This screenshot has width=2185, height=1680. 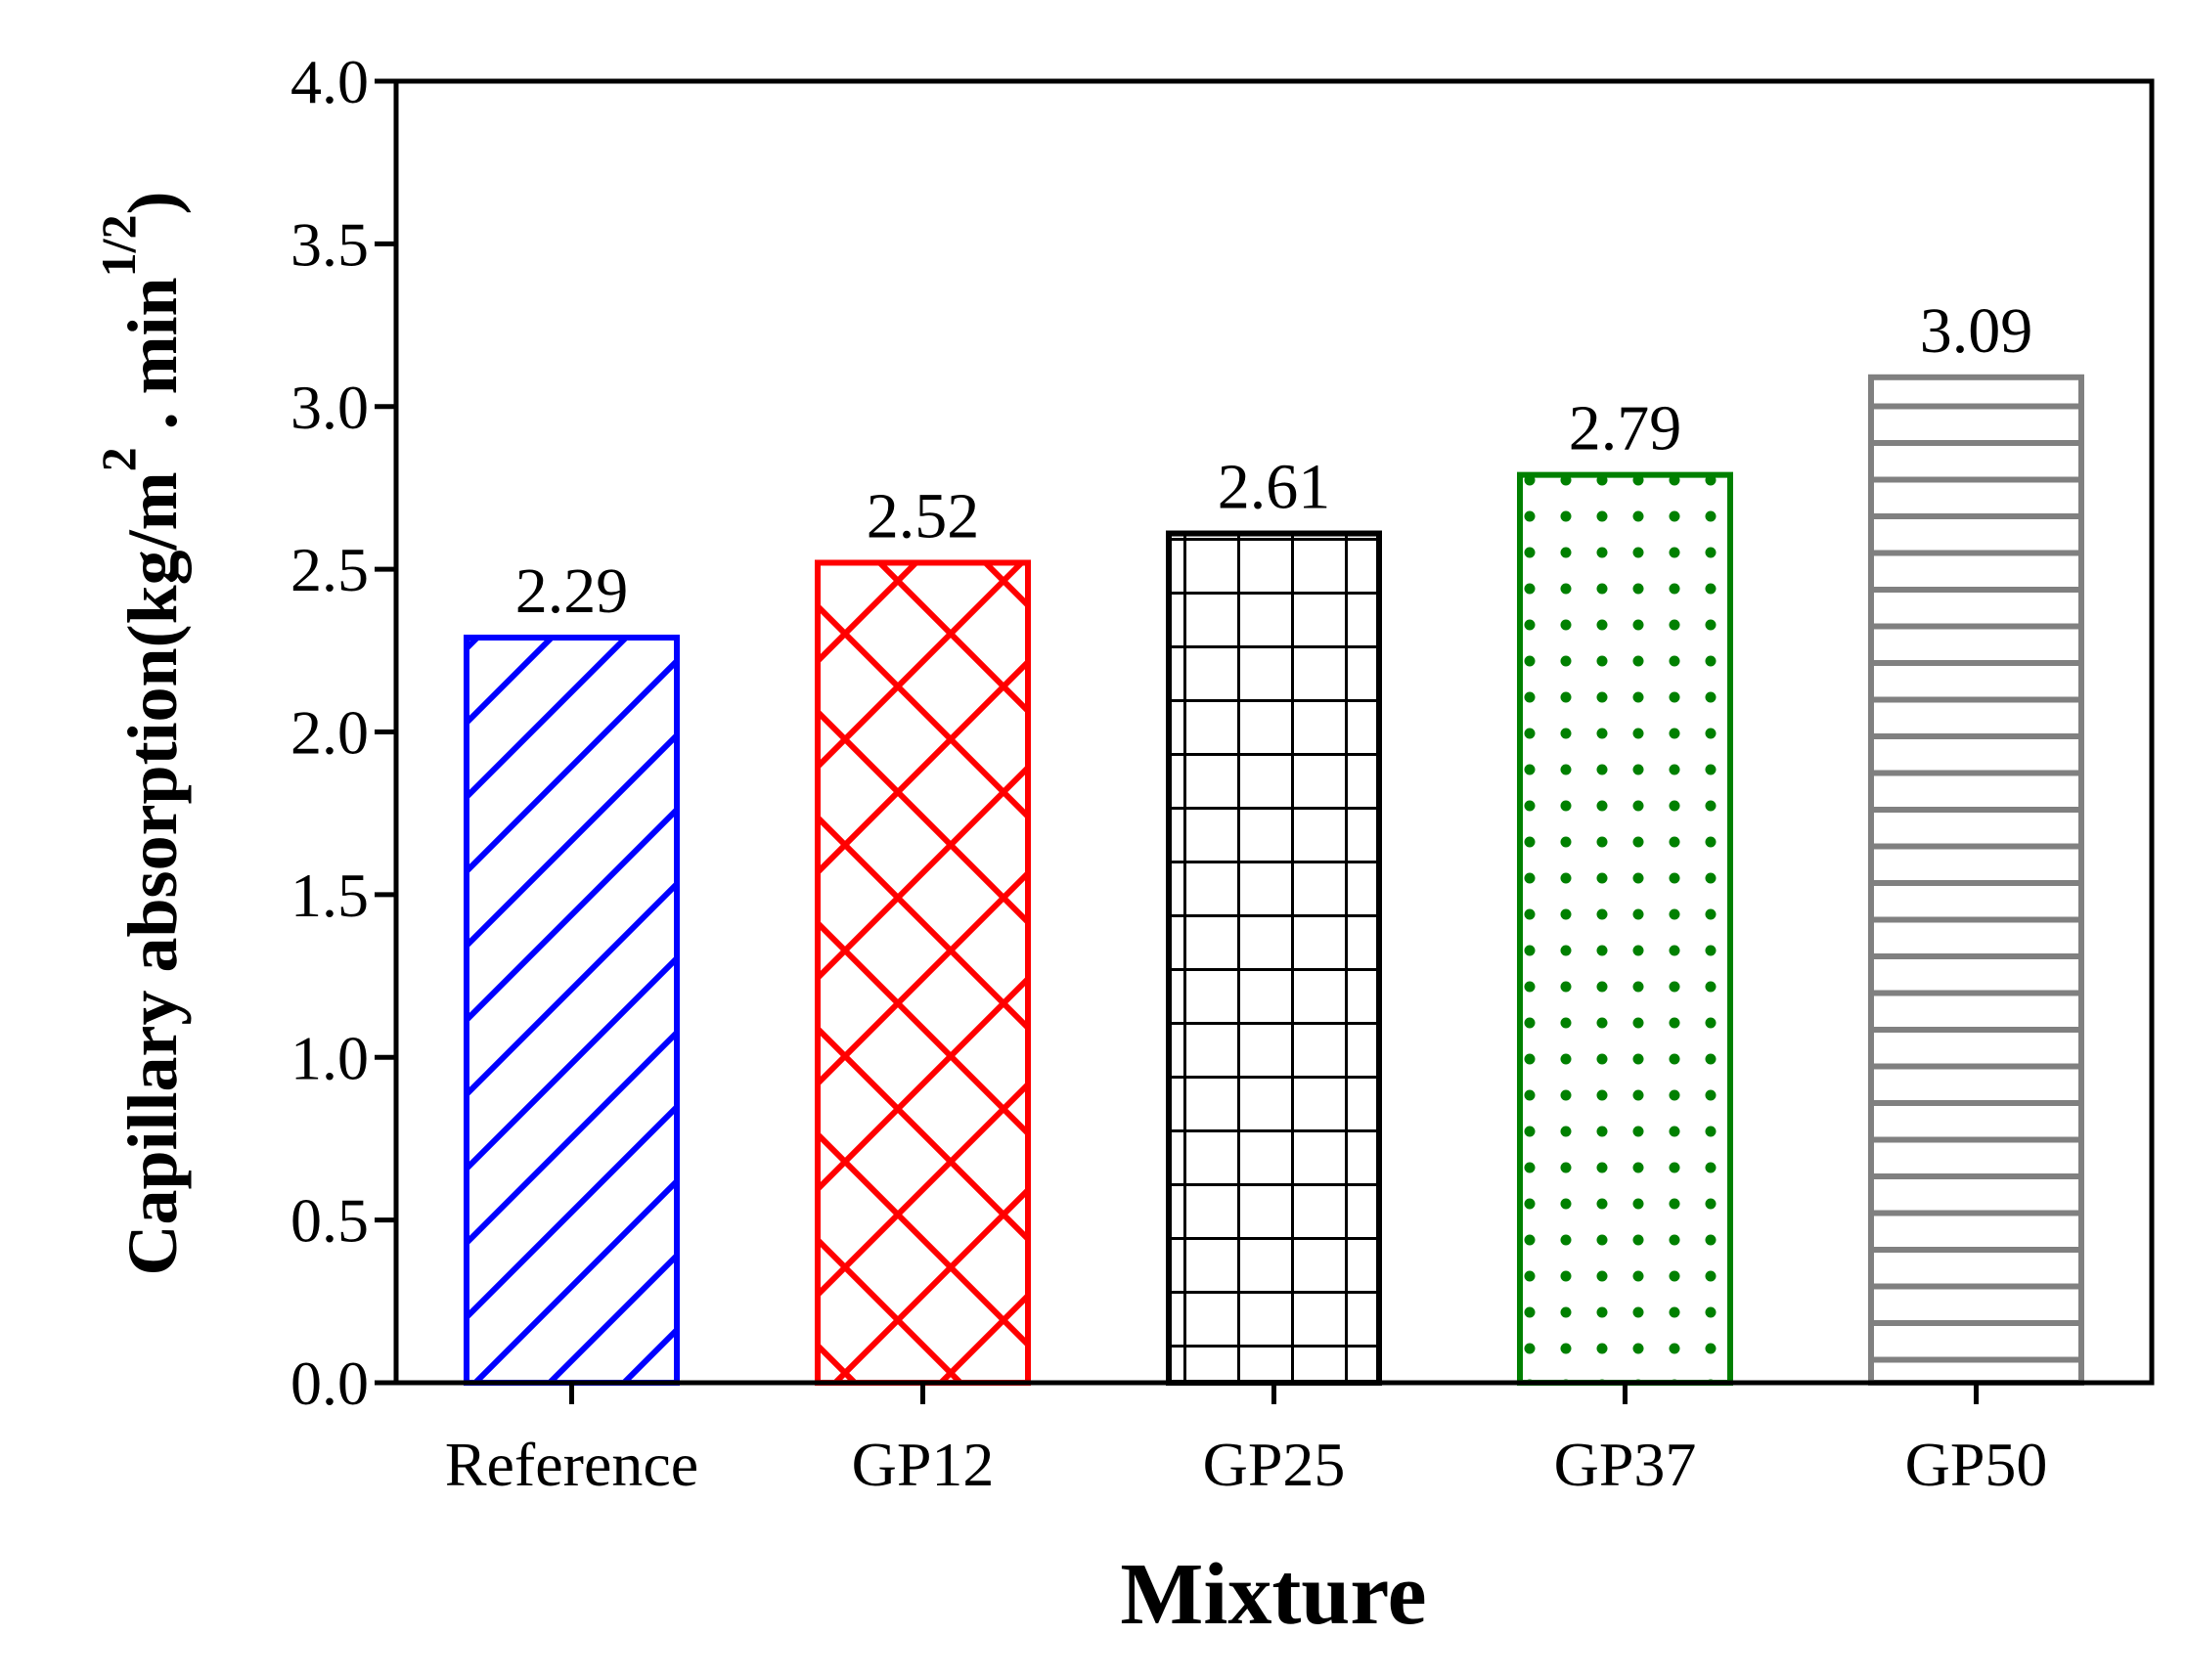 I want to click on x-tick-label: GP37, so click(x=1625, y=1464).